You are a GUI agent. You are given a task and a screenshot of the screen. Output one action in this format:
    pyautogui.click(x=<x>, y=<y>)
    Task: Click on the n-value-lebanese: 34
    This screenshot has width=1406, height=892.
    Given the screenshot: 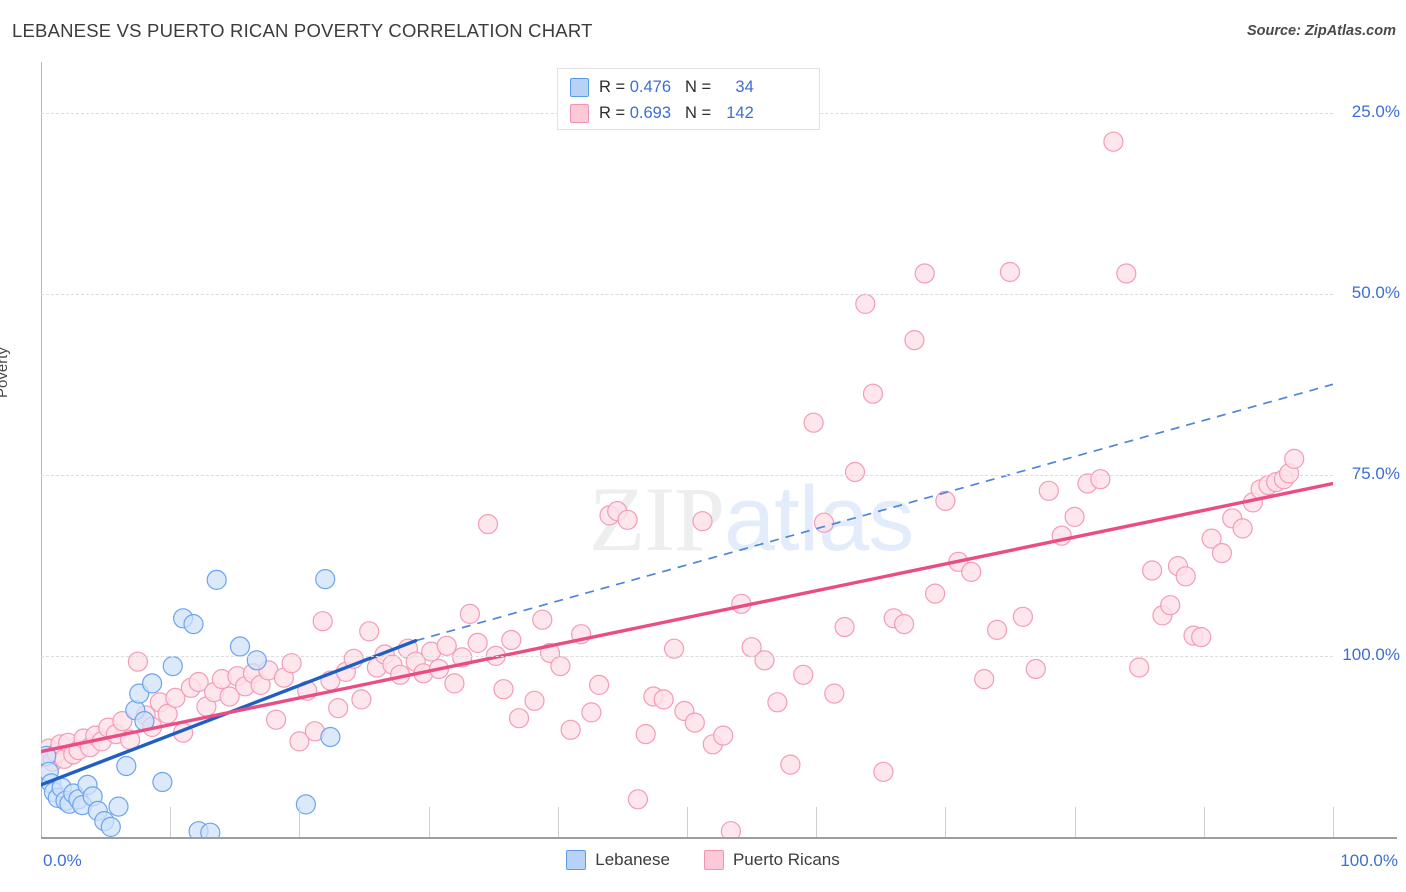 What is the action you would take?
    pyautogui.click(x=744, y=86)
    